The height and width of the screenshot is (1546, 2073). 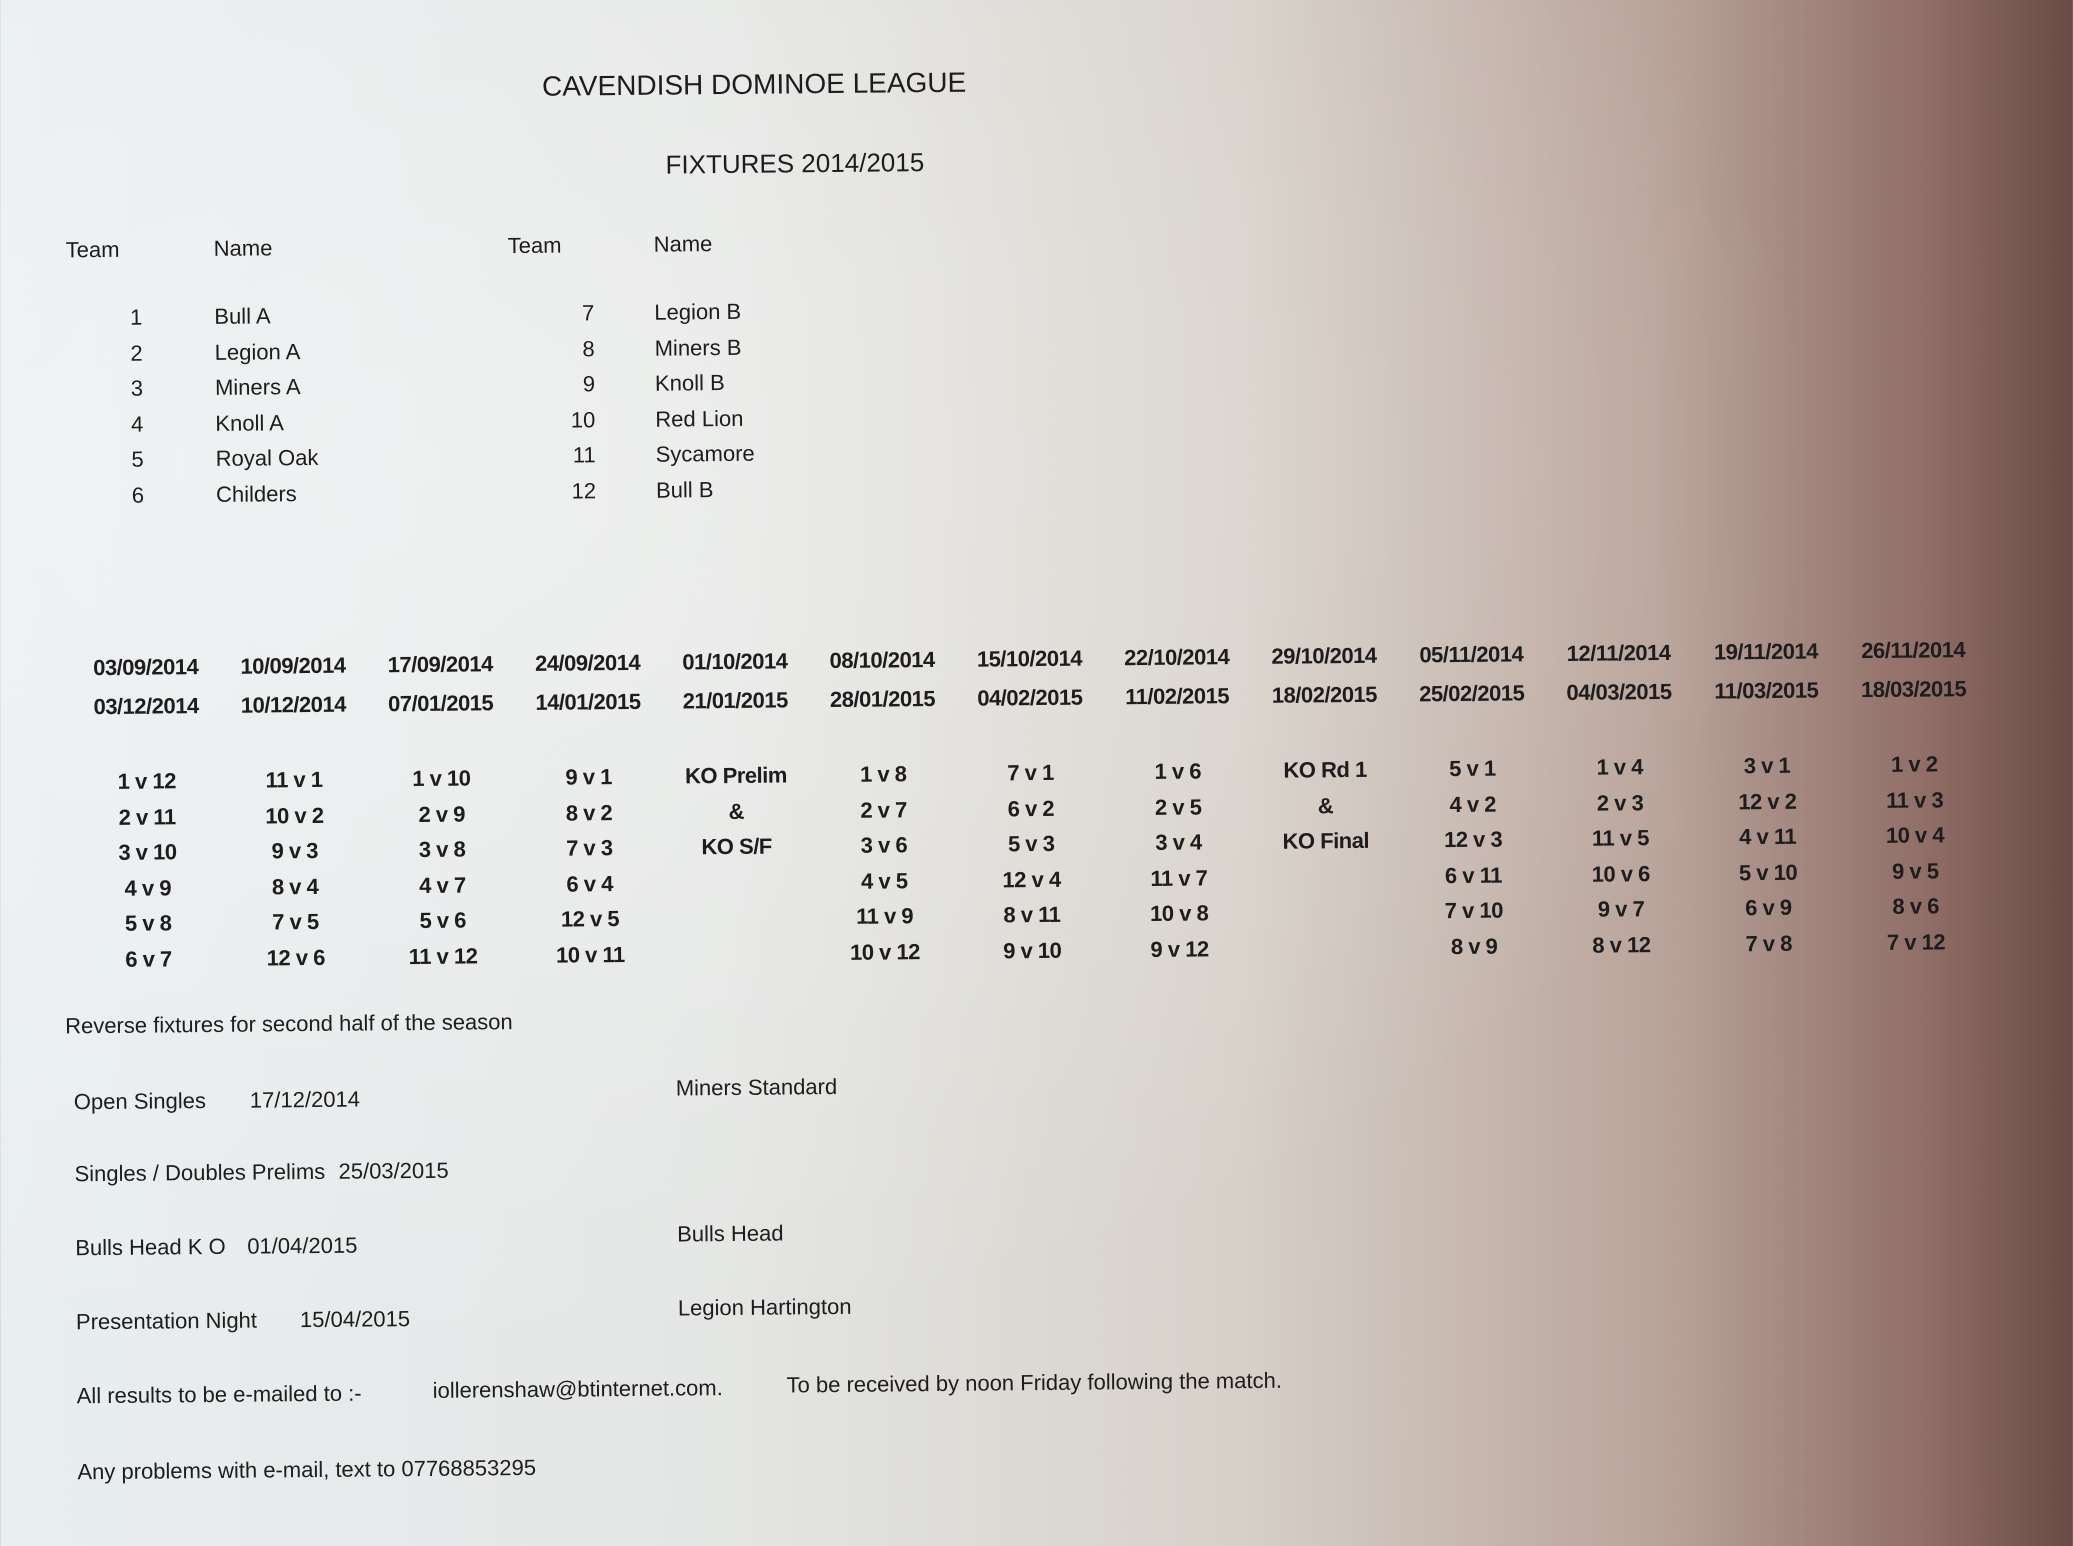 What do you see at coordinates (137, 459) in the screenshot?
I see `team-number: 5` at bounding box center [137, 459].